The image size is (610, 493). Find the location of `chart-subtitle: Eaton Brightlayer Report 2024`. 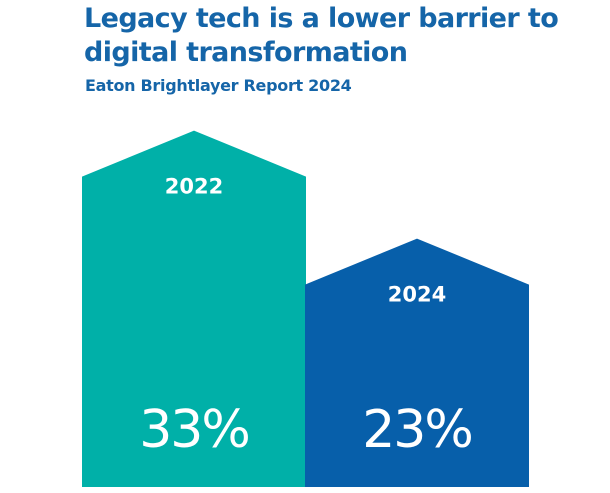

chart-subtitle: Eaton Brightlayer Report 2024 is located at coordinates (218, 85).